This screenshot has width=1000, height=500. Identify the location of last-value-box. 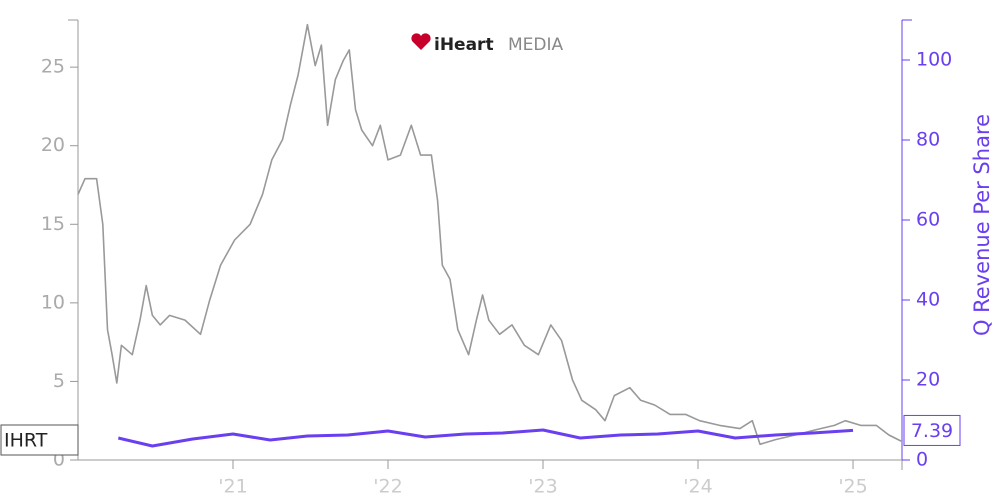
(932, 430).